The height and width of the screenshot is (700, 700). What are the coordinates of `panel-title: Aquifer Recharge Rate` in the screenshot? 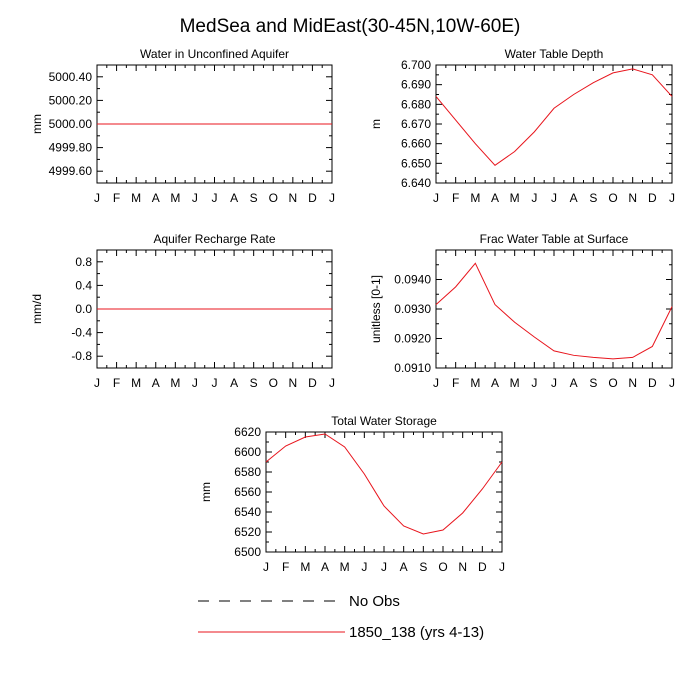 It's located at (214, 239).